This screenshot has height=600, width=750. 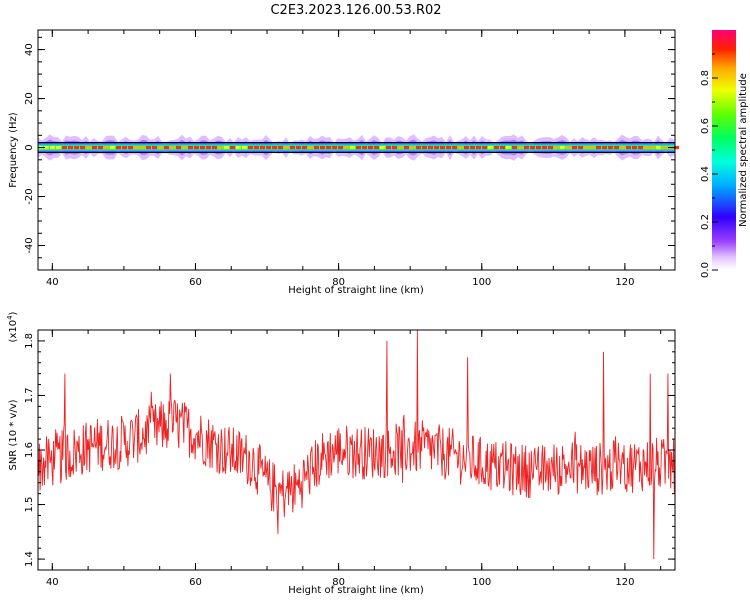 What do you see at coordinates (705, 126) in the screenshot?
I see `colorbar-tick-label: 0.6` at bounding box center [705, 126].